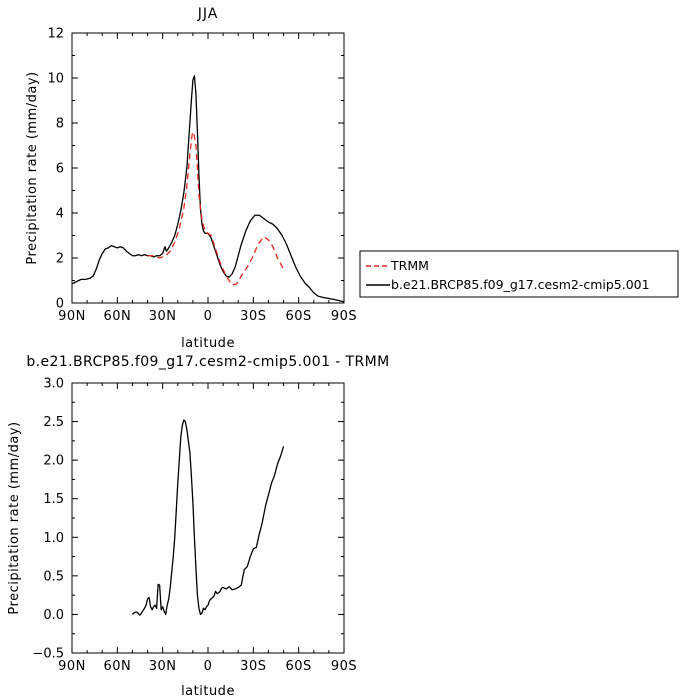 The width and height of the screenshot is (700, 700). I want to click on top-chart-y-tick-label: 12, so click(55, 34).